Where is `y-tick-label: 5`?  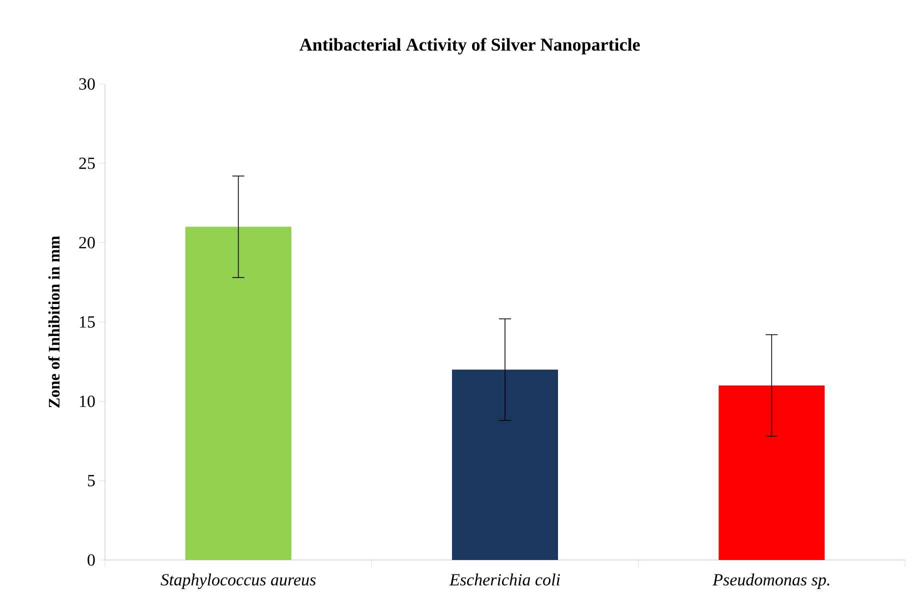
y-tick-label: 5 is located at coordinates (91, 480).